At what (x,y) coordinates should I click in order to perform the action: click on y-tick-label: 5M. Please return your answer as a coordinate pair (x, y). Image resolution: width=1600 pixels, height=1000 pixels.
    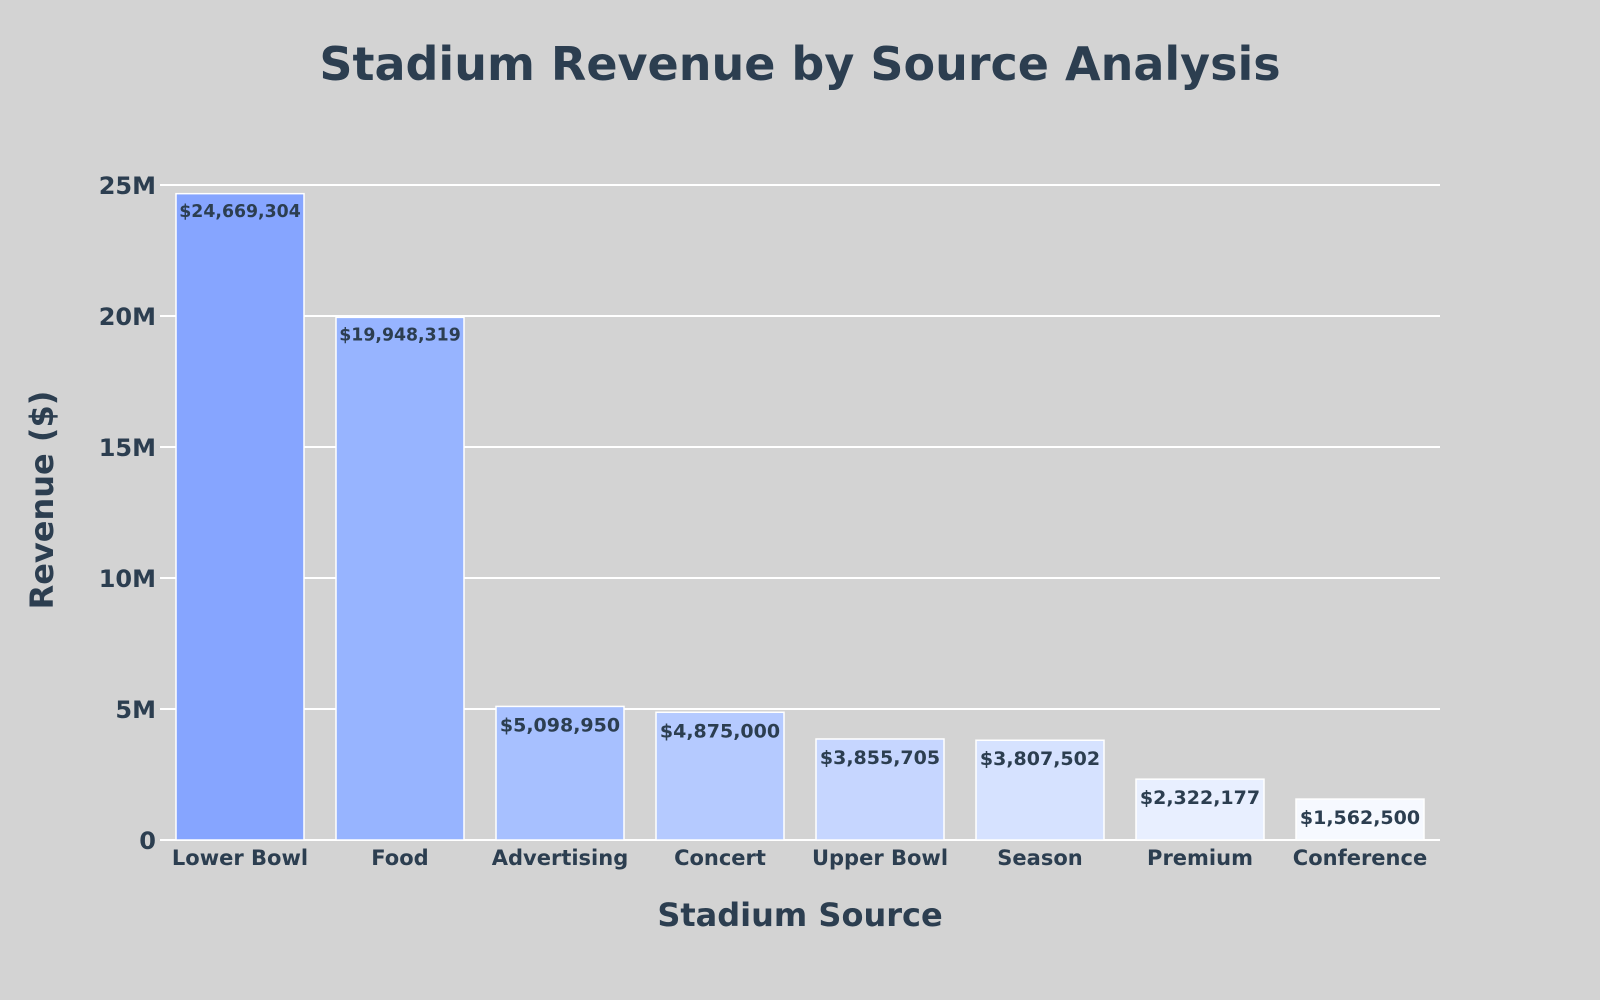
    Looking at the image, I should click on (135, 710).